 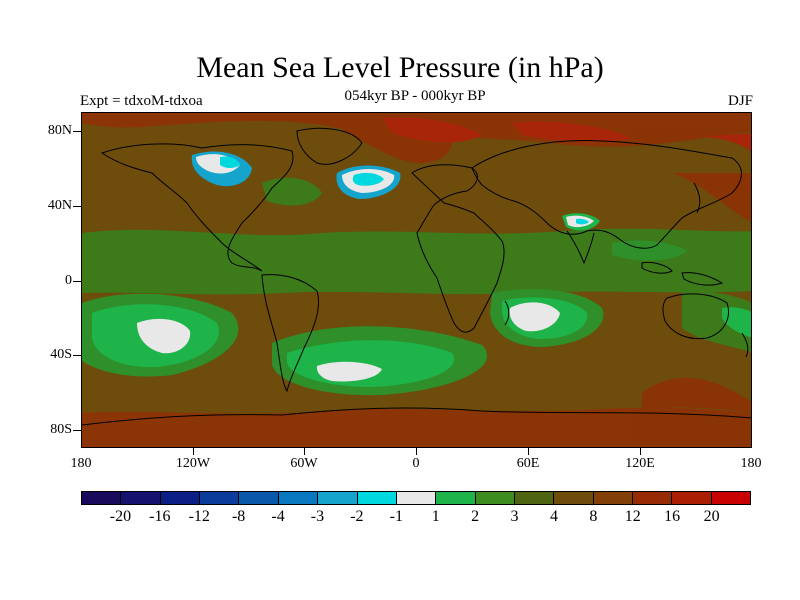 I want to click on lat-label-40n: 40N, so click(x=59, y=205).